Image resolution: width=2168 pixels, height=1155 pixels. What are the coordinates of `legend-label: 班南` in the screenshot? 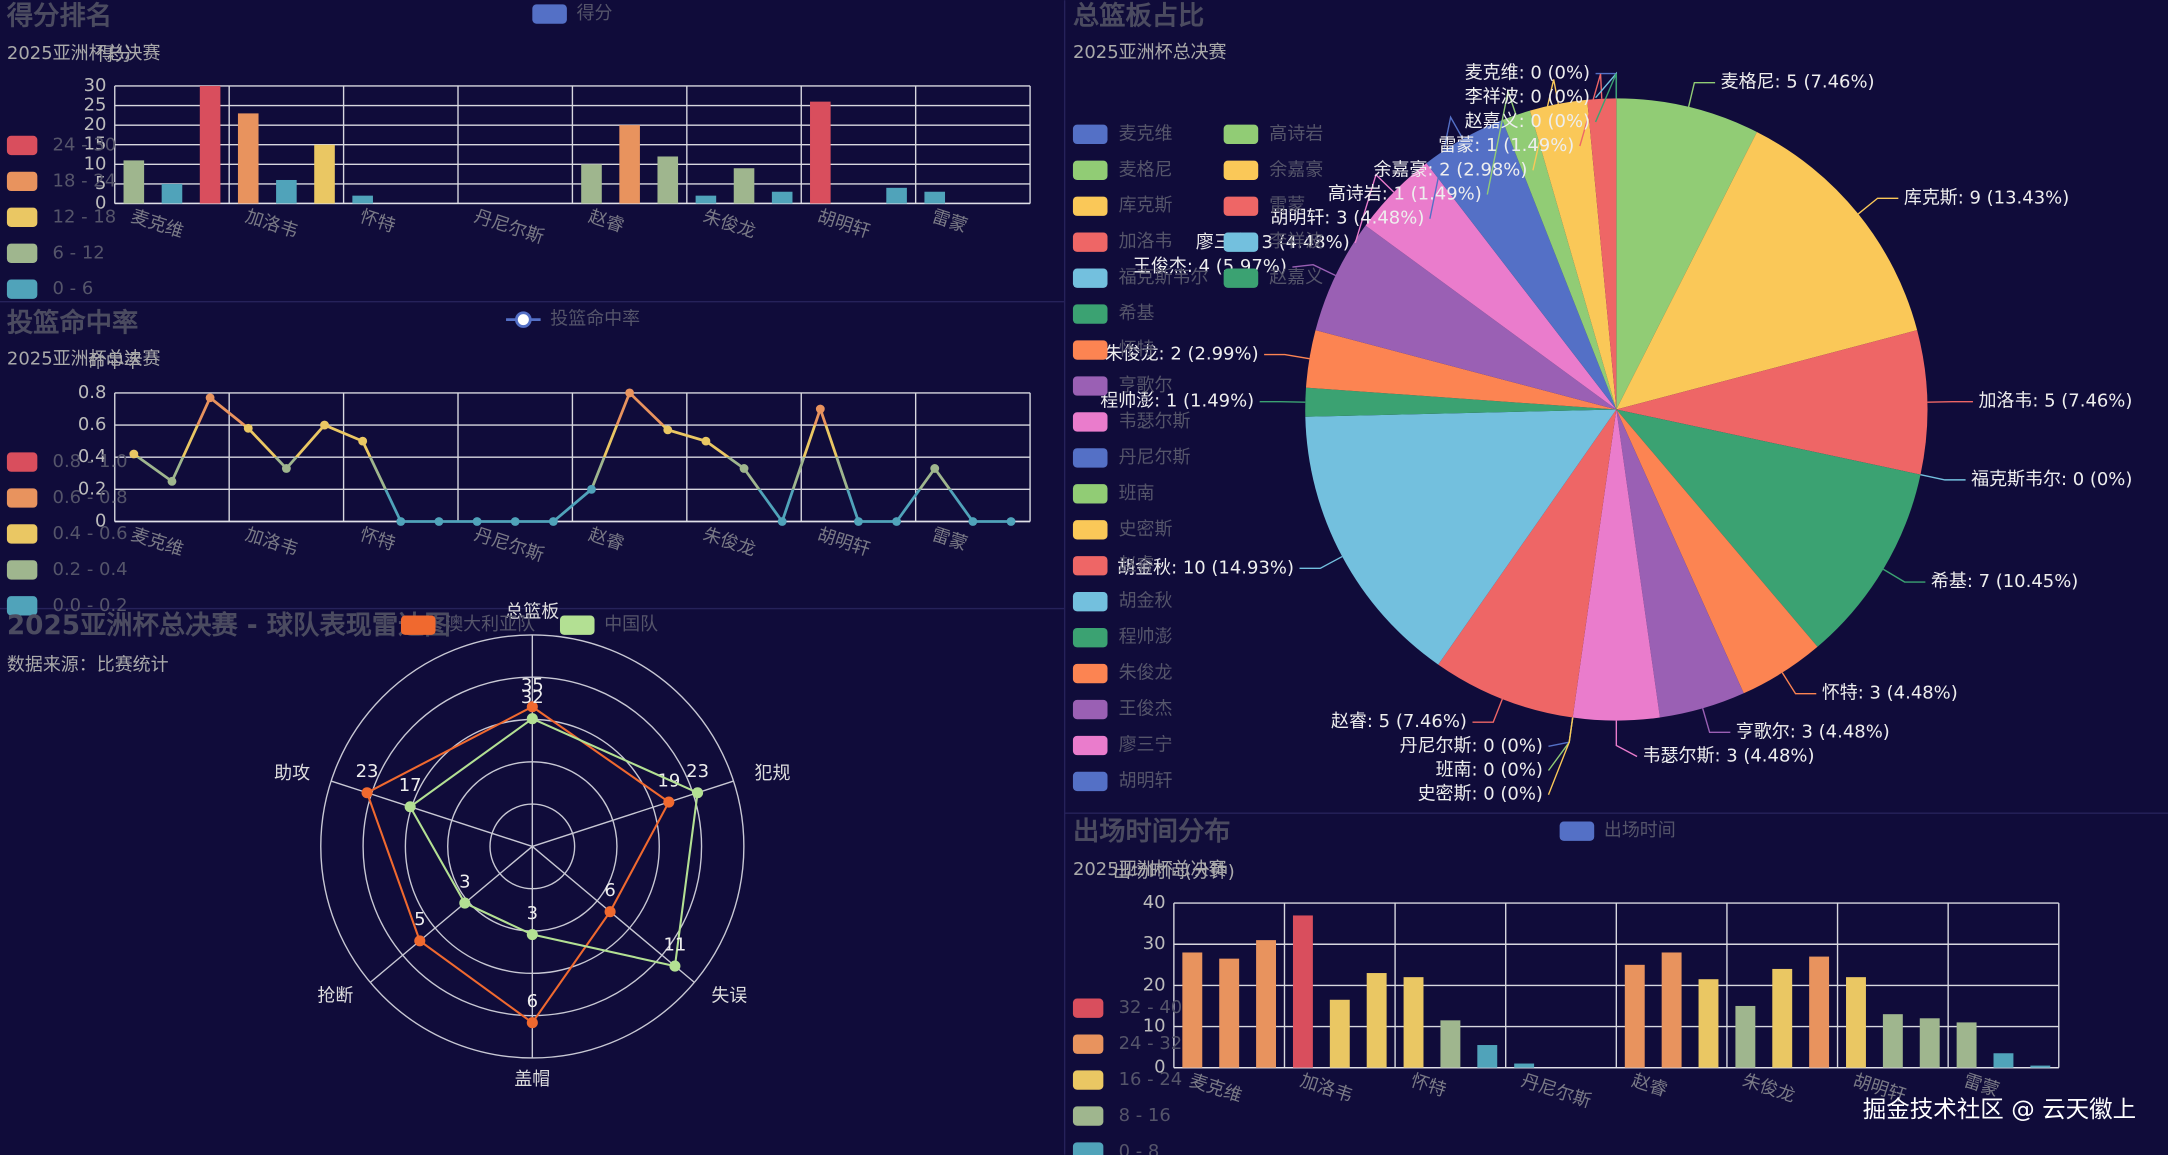 It's located at (1137, 493).